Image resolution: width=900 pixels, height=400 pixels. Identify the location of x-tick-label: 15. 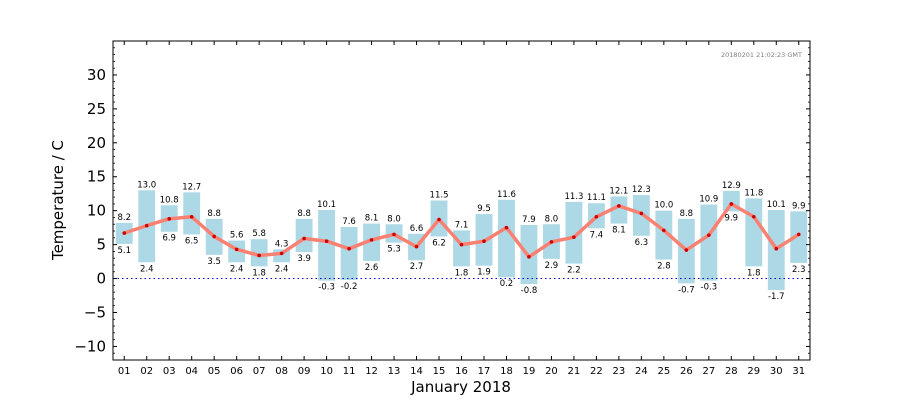
(439, 371).